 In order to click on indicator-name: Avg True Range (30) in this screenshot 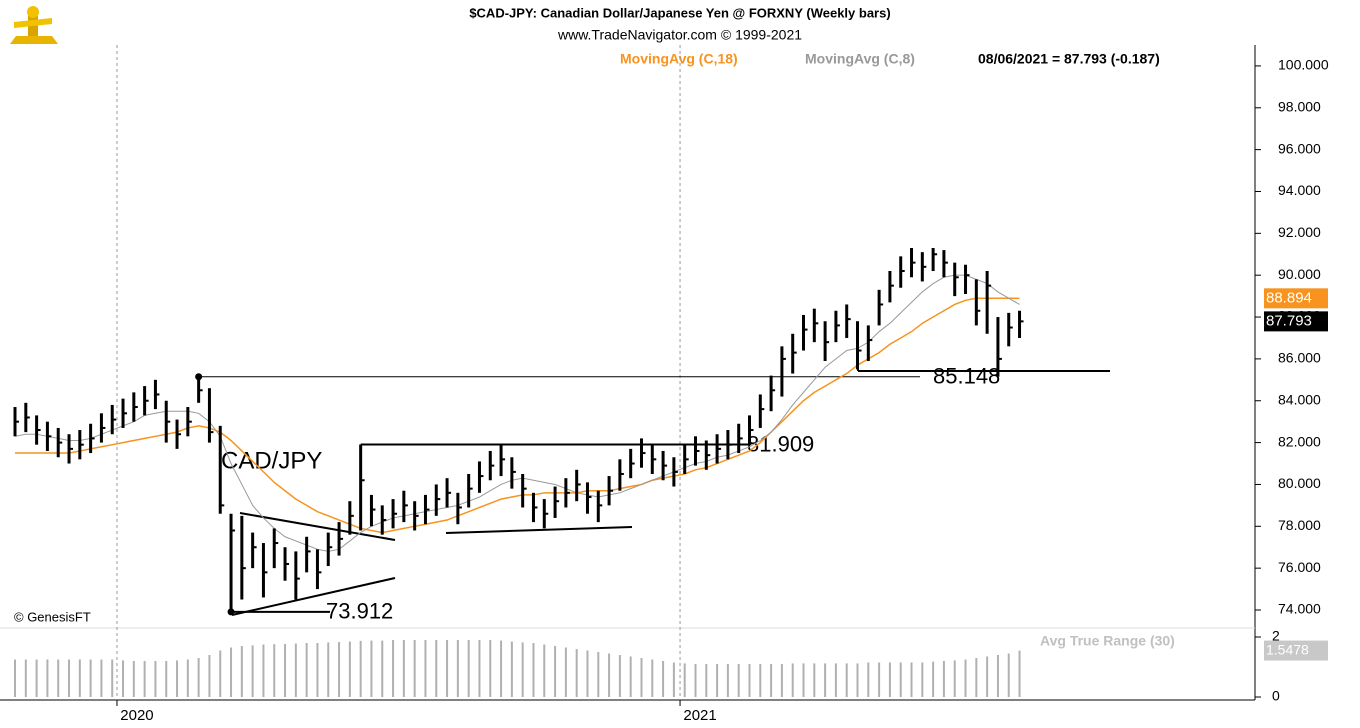, I will do `click(1107, 641)`.